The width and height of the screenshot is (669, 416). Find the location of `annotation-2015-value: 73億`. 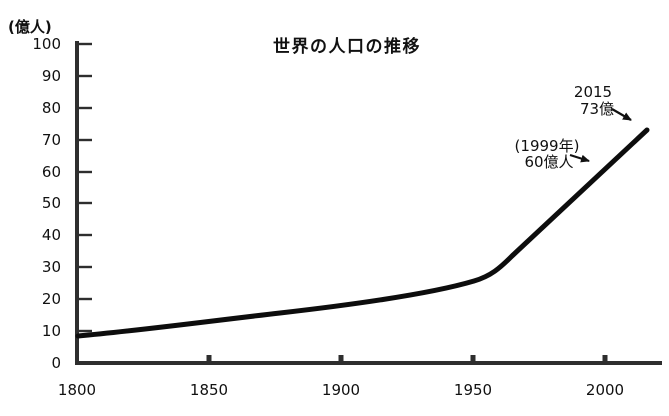

annotation-2015-value: 73億 is located at coordinates (597, 109).